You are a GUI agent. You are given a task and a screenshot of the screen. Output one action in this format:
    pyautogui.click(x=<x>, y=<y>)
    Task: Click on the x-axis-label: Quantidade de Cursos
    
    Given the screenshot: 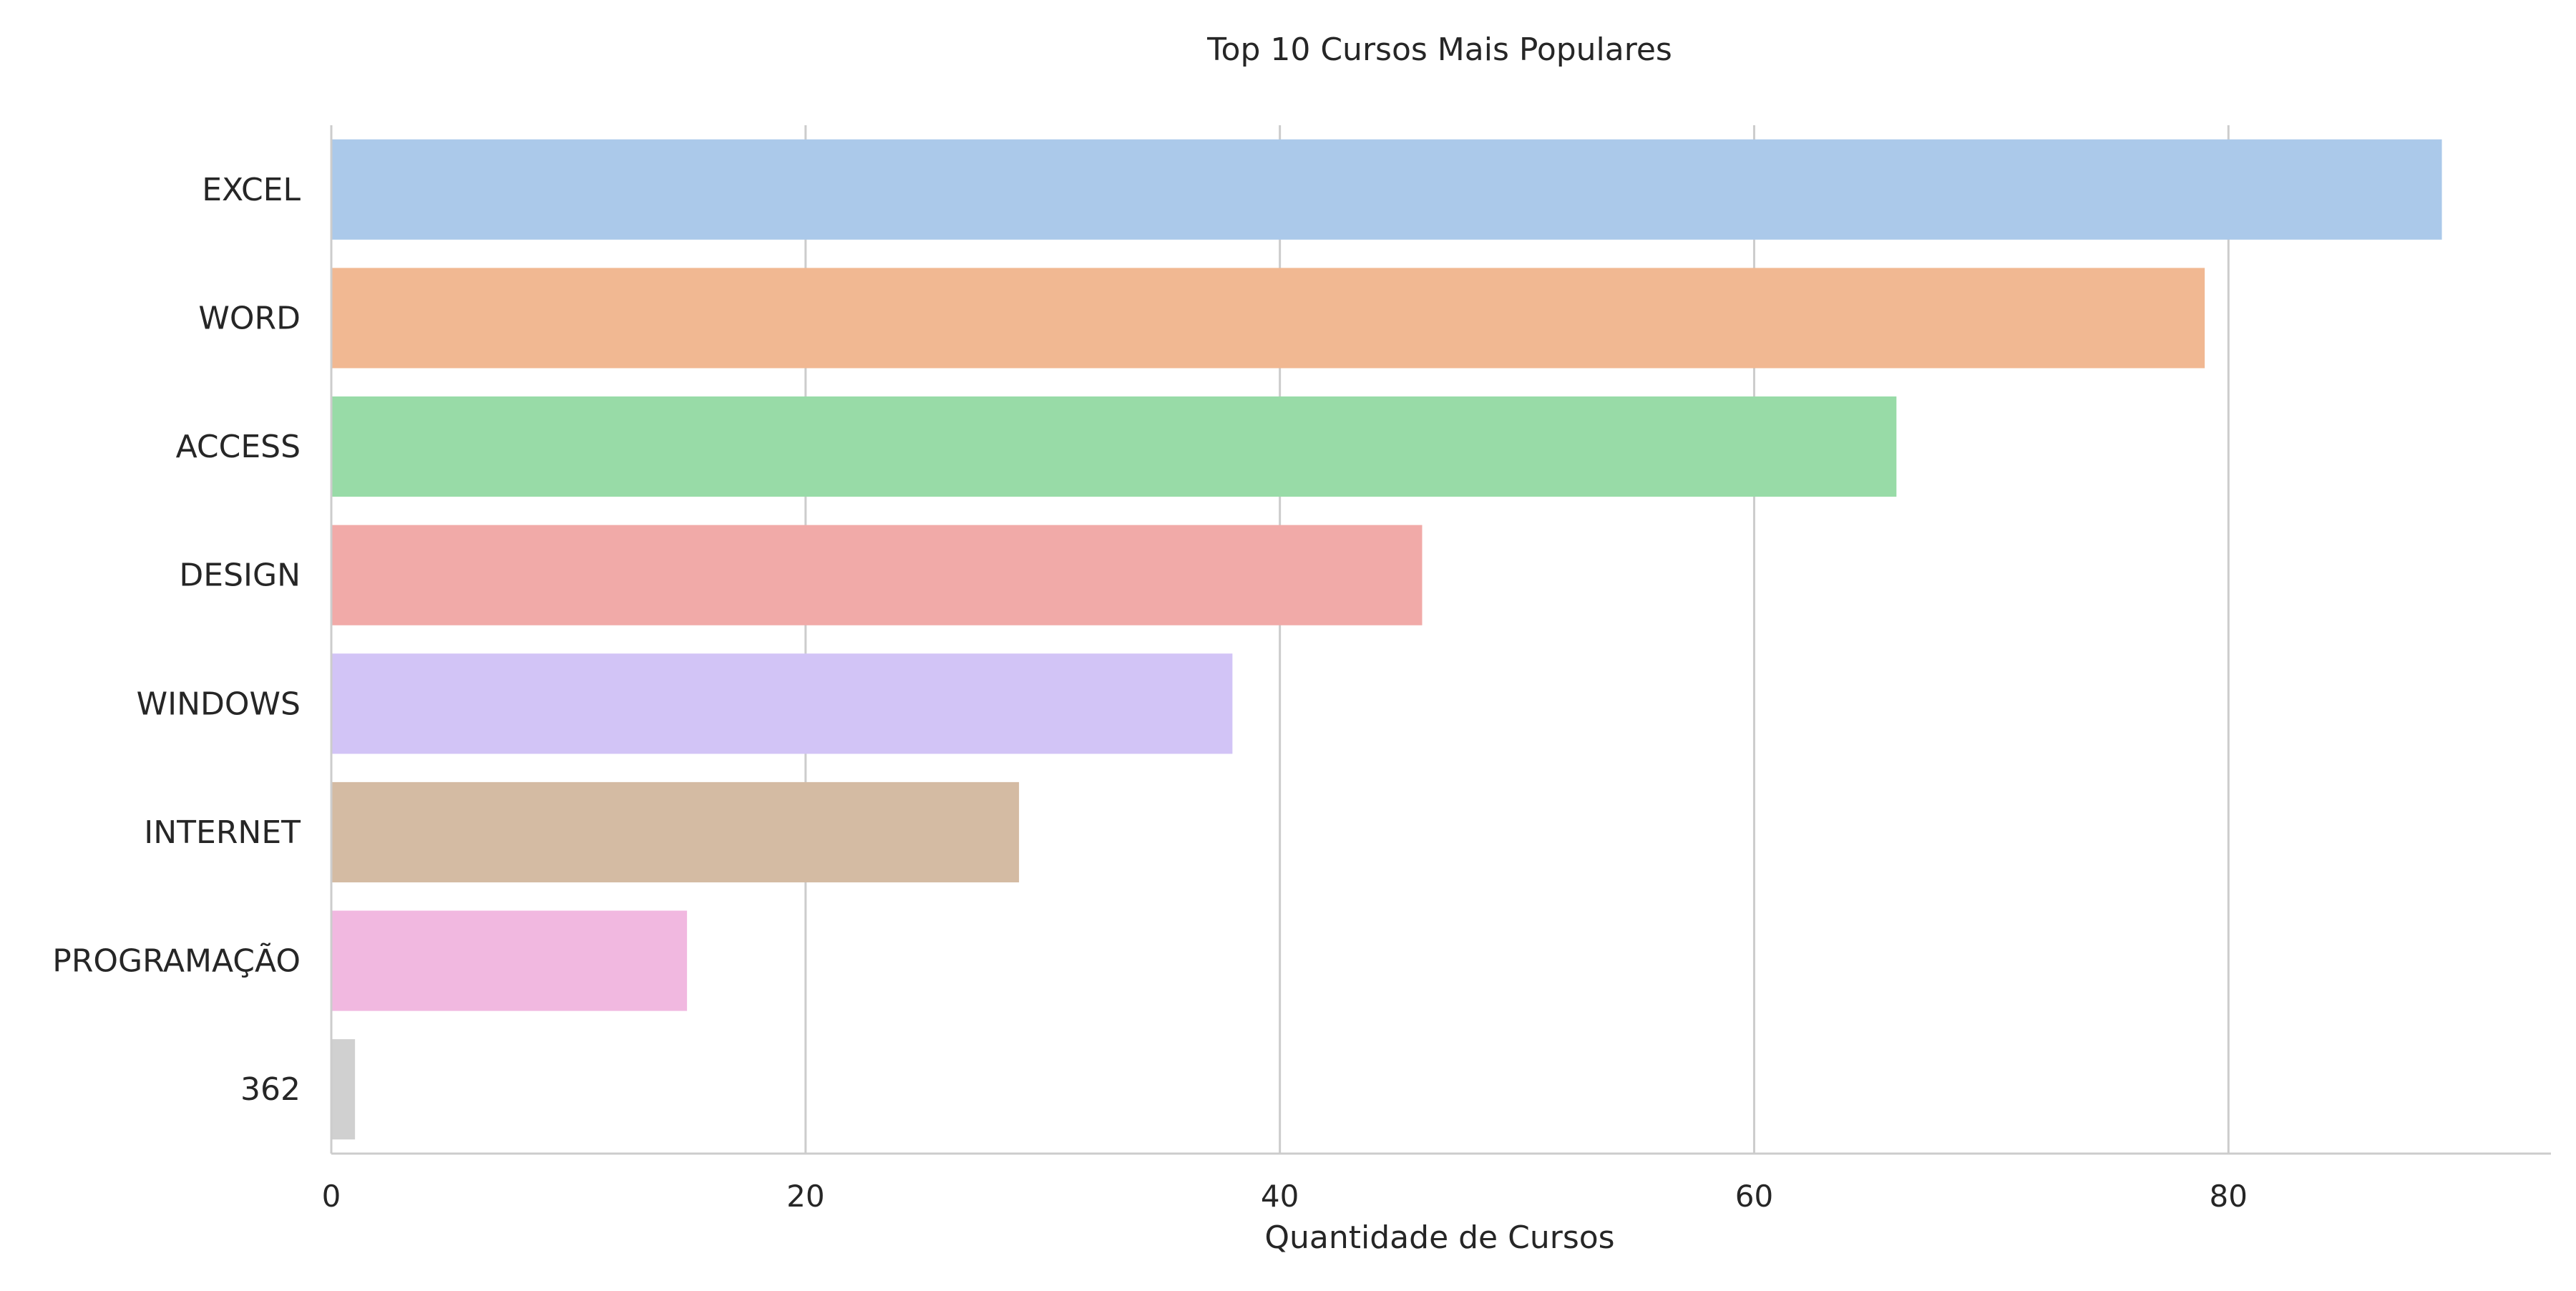 What is the action you would take?
    pyautogui.click(x=1439, y=1237)
    